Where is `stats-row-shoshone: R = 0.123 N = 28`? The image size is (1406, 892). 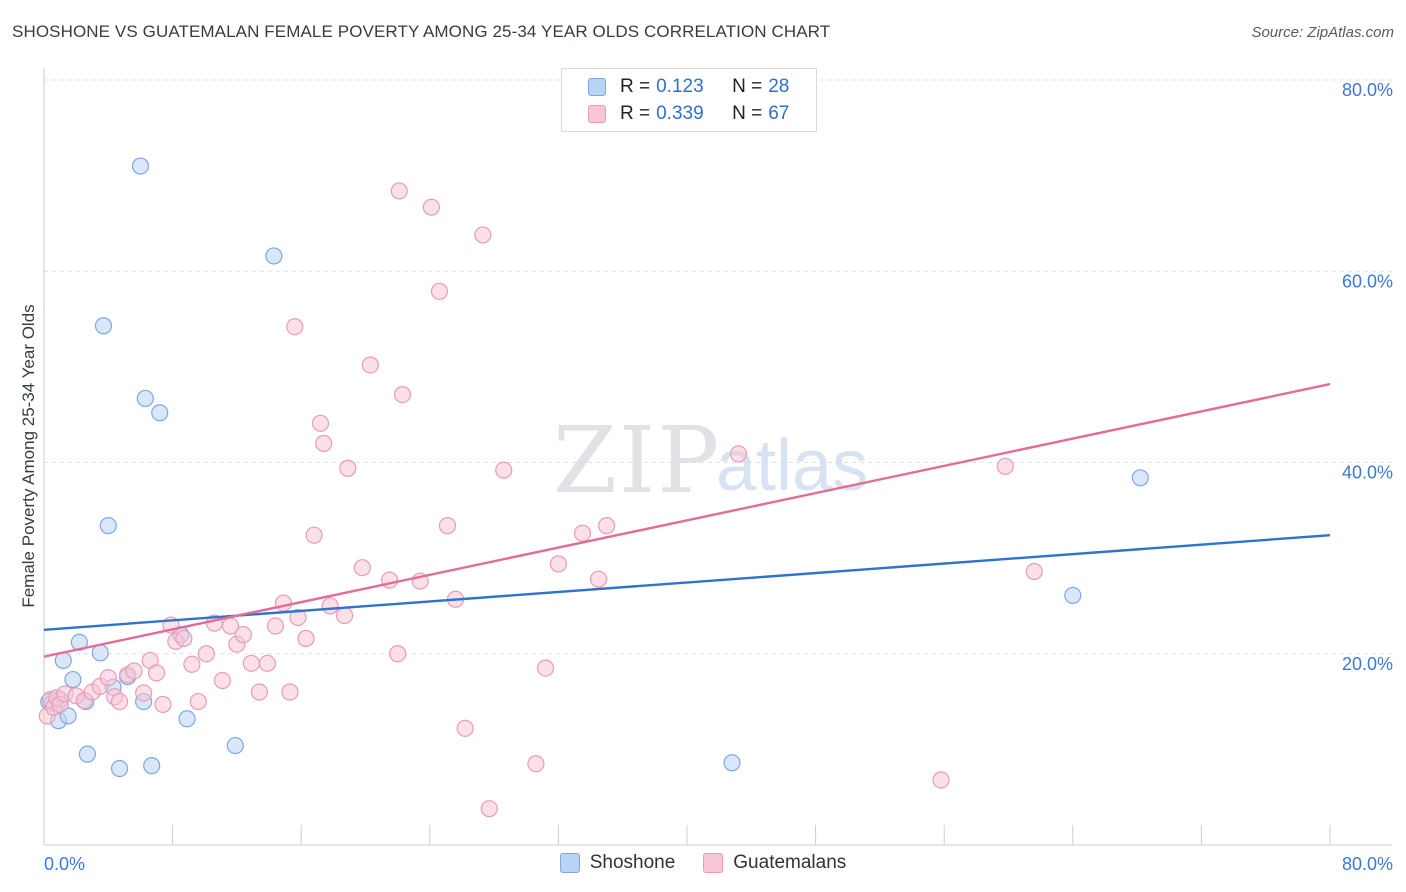 stats-row-shoshone: R = 0.123 N = 28 is located at coordinates (688, 87).